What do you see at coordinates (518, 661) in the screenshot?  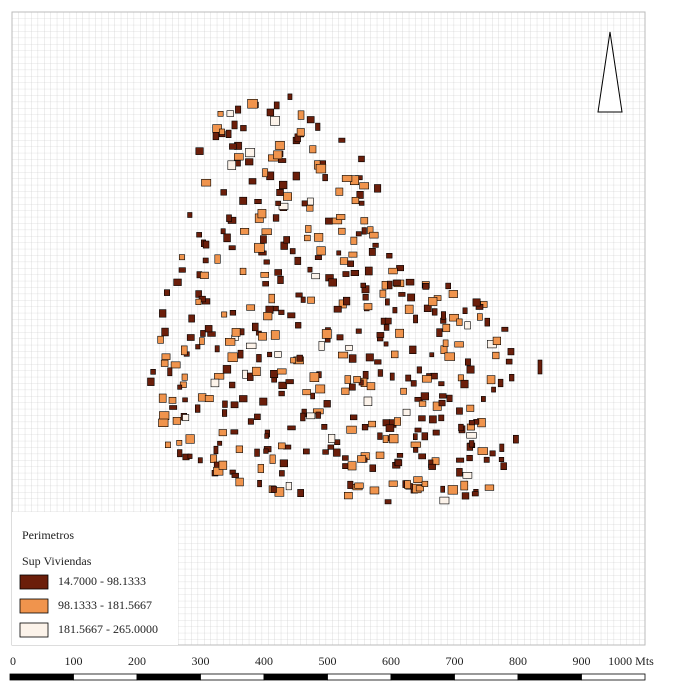 I see `scale-label: 800` at bounding box center [518, 661].